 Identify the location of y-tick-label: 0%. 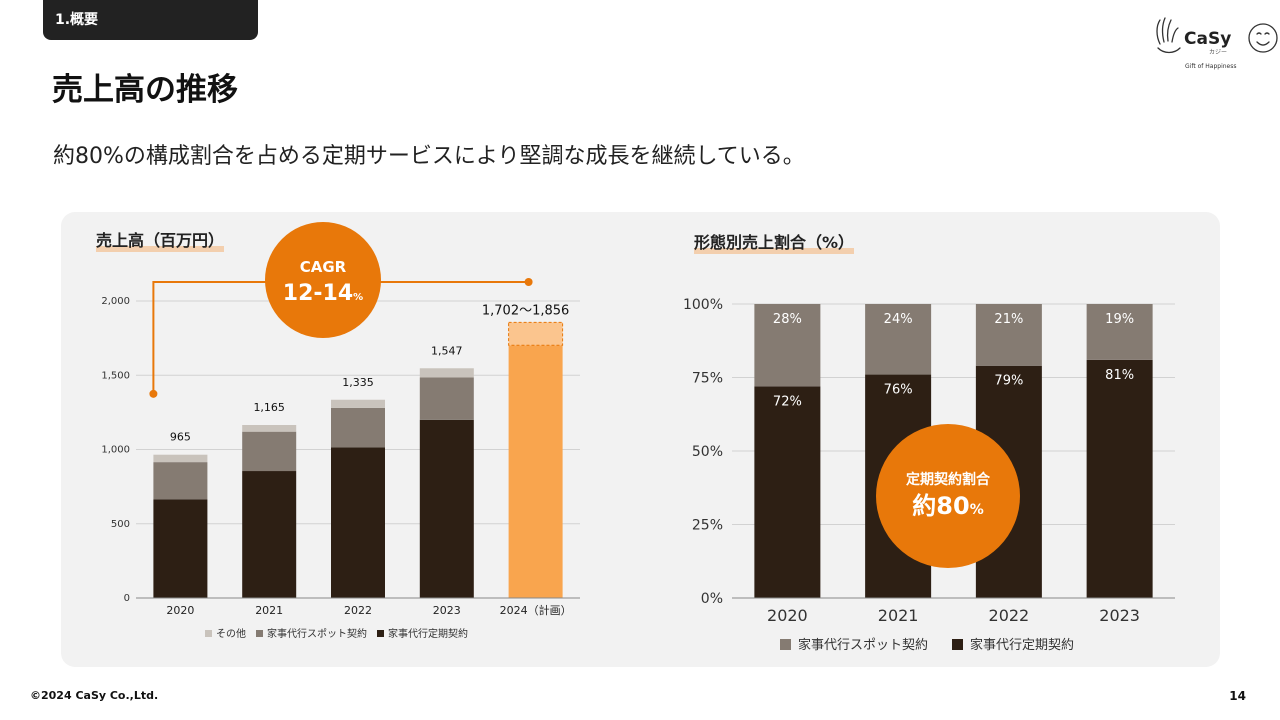
(712, 599).